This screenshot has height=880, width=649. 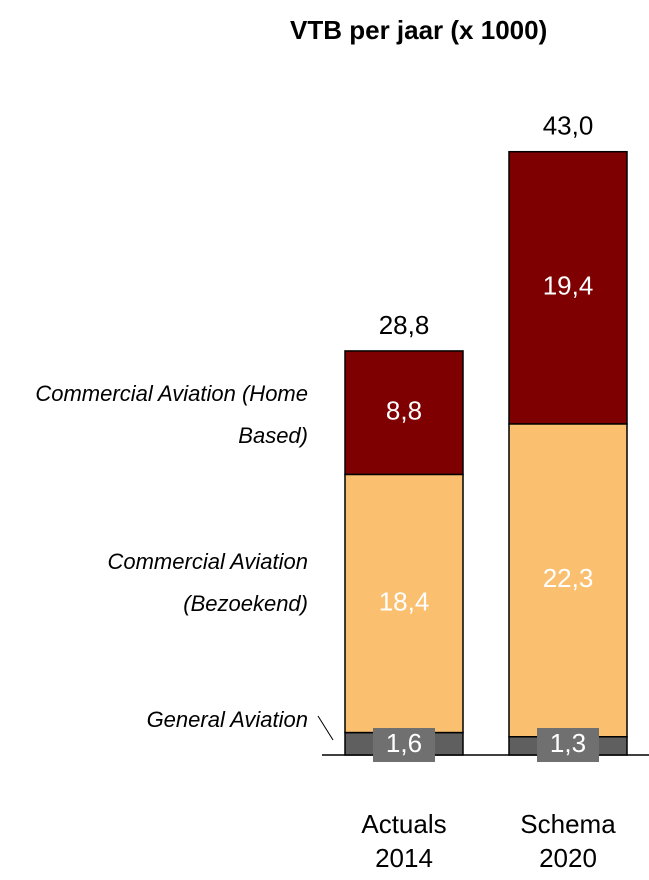 I want to click on x-tick-label: Schema, so click(x=568, y=824).